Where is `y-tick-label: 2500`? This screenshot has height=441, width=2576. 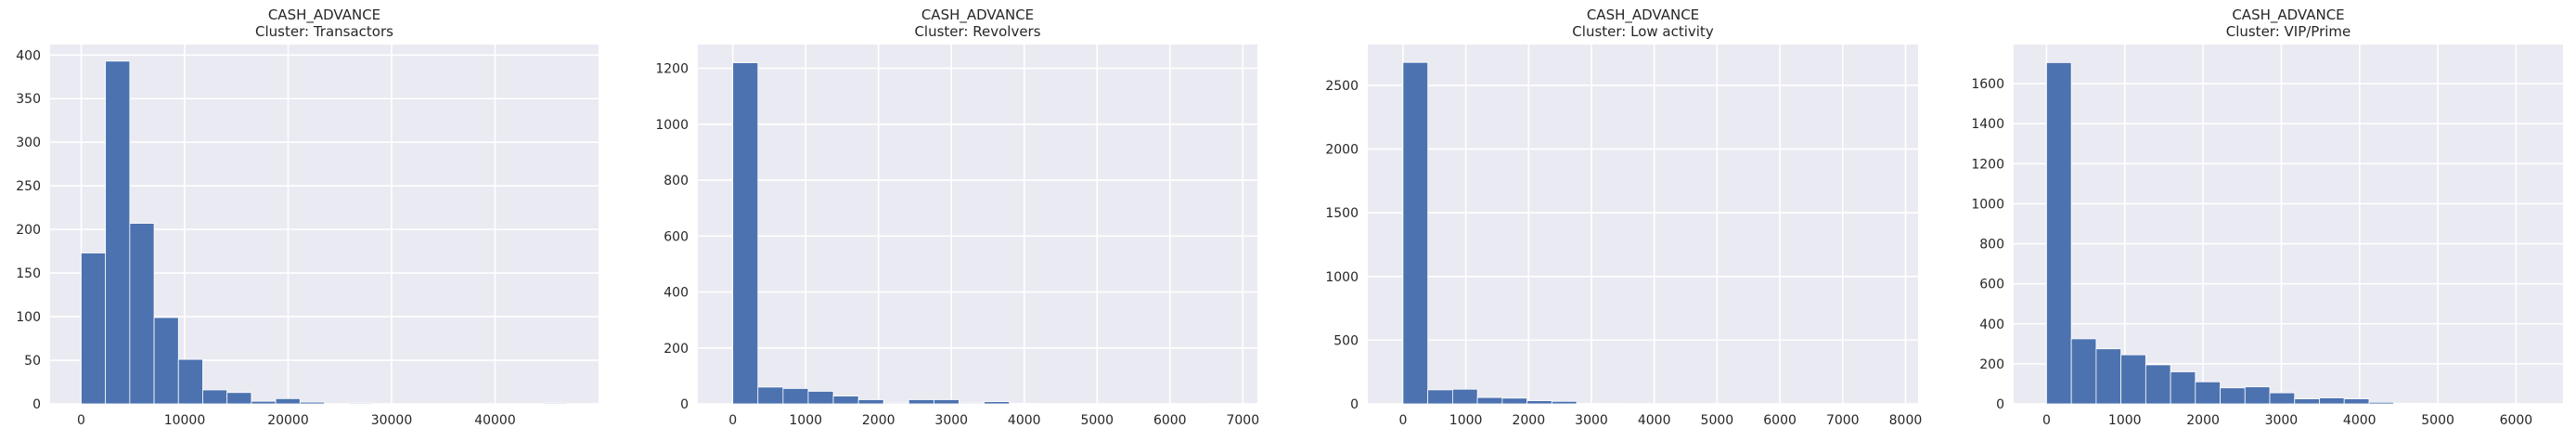
y-tick-label: 2500 is located at coordinates (1342, 86).